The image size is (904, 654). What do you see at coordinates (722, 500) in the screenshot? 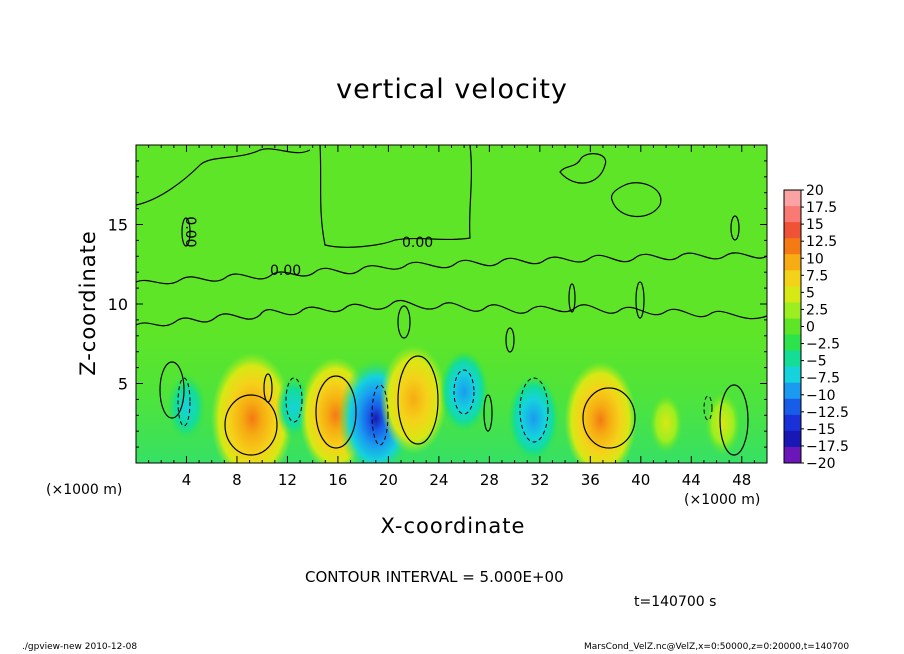
I see `x-axis-unit-right: (×1000 m)` at bounding box center [722, 500].